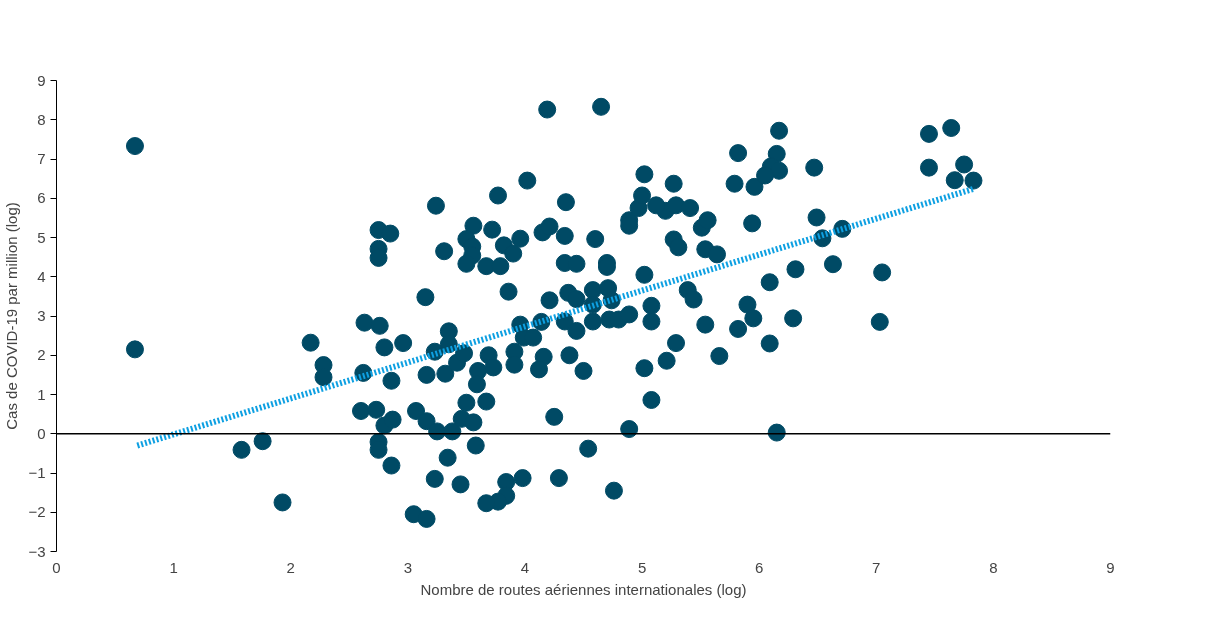 Image resolution: width=1206 pixels, height=624 pixels. What do you see at coordinates (41, 119) in the screenshot?
I see `y-tick-label: 8` at bounding box center [41, 119].